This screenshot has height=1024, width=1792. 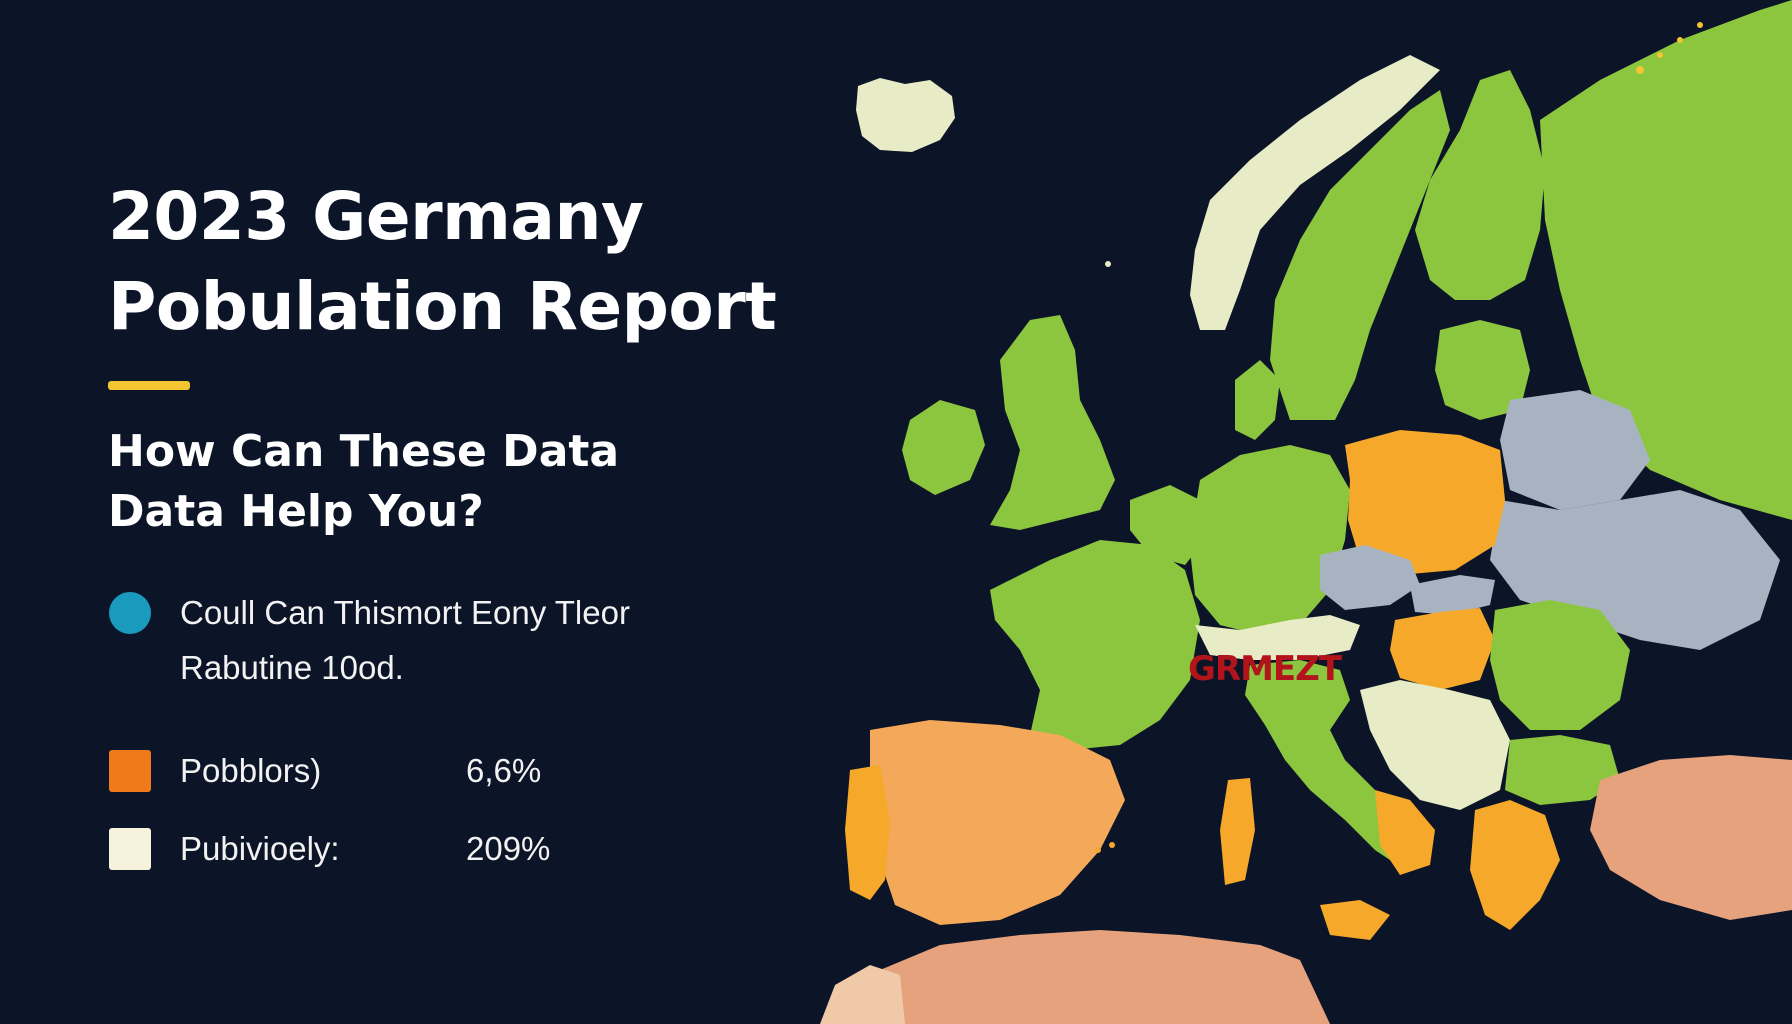 I want to click on map-region-turkey, so click(x=1691, y=837).